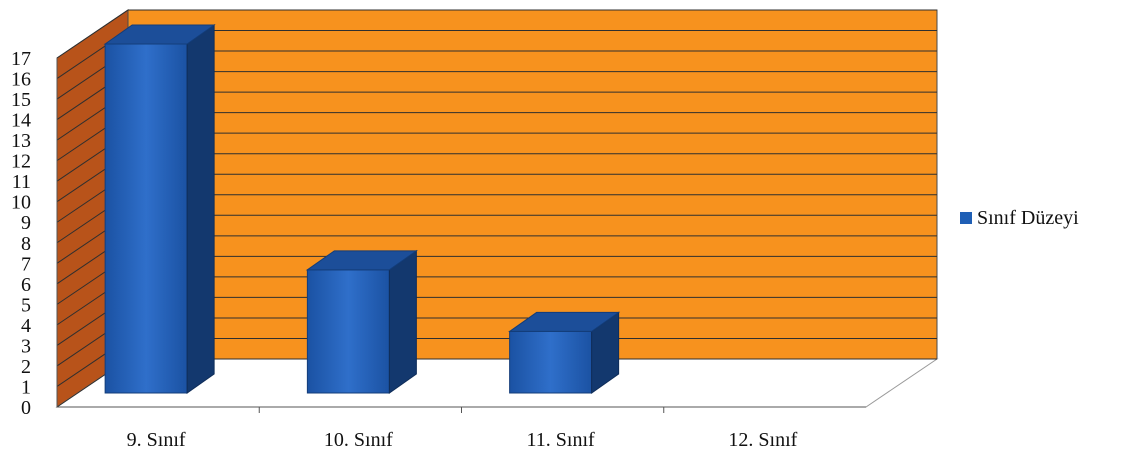  I want to click on y-tick-label: 4, so click(26, 326).